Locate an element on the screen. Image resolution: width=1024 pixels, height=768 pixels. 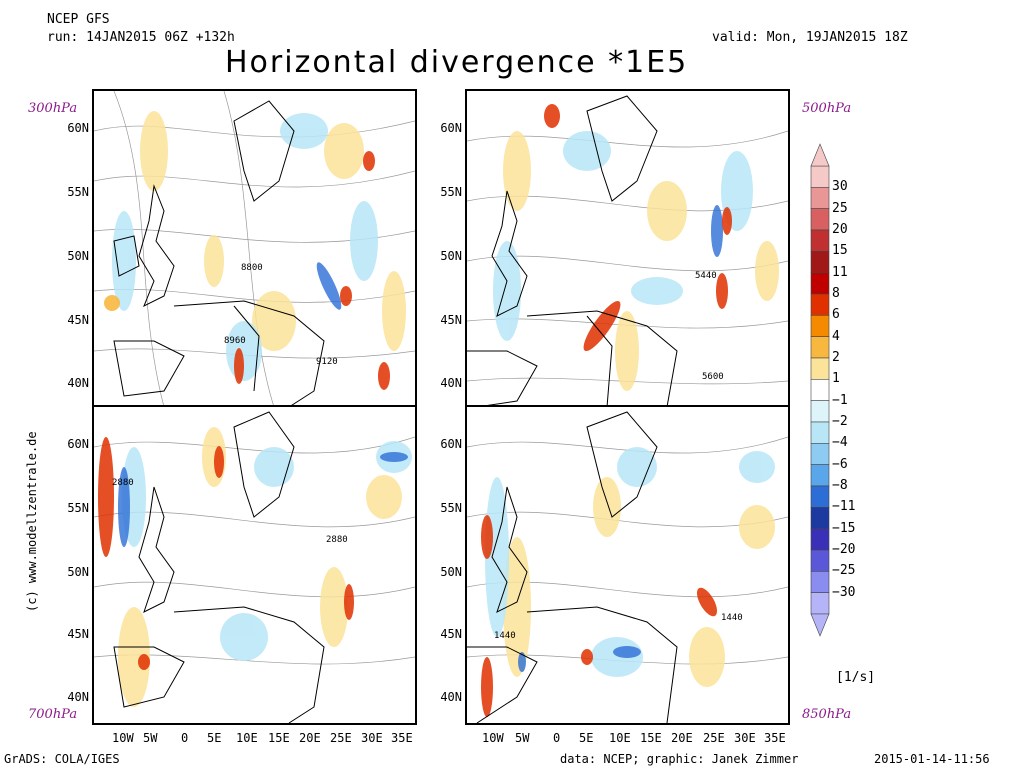
chart-title: Horizontal divergence *1E5 is located at coordinates (457, 62).